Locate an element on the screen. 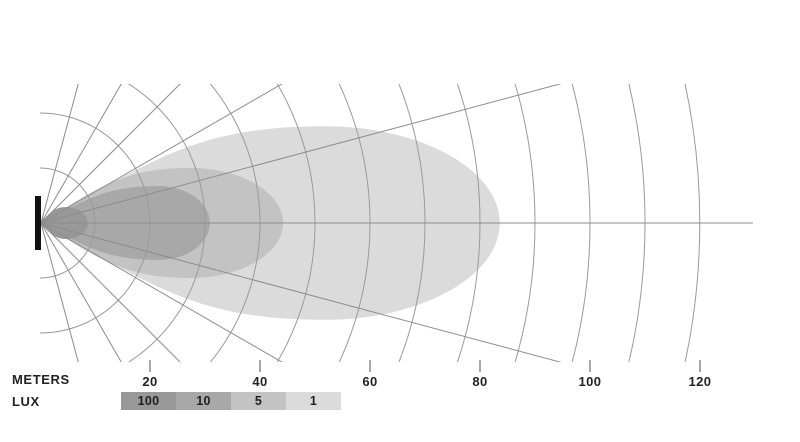 The width and height of the screenshot is (800, 442). lux-legend-strip: 100 10 5 1 is located at coordinates (231, 401).